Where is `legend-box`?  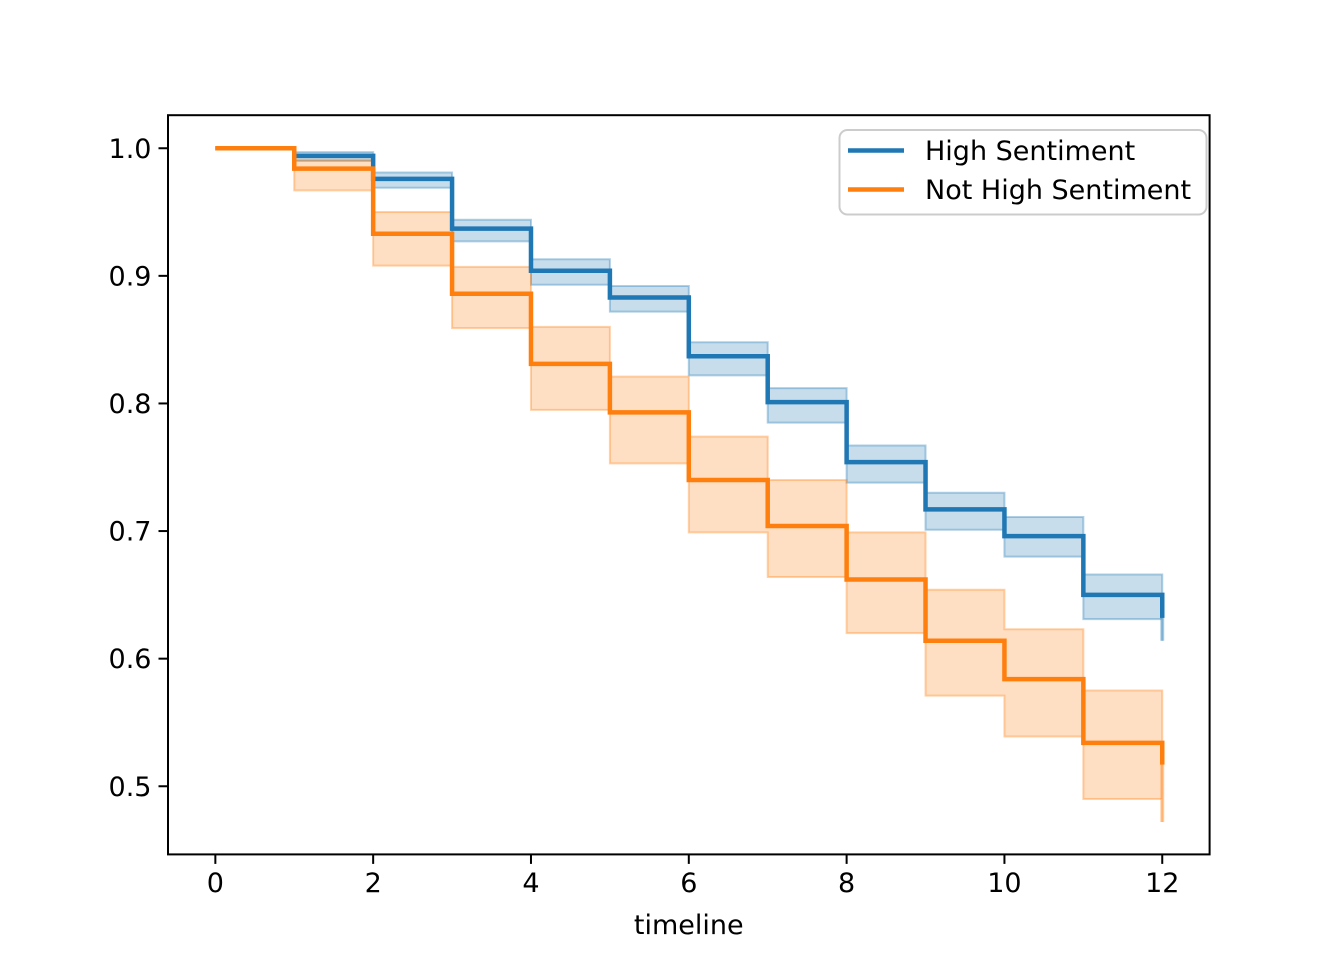 legend-box is located at coordinates (1023, 172).